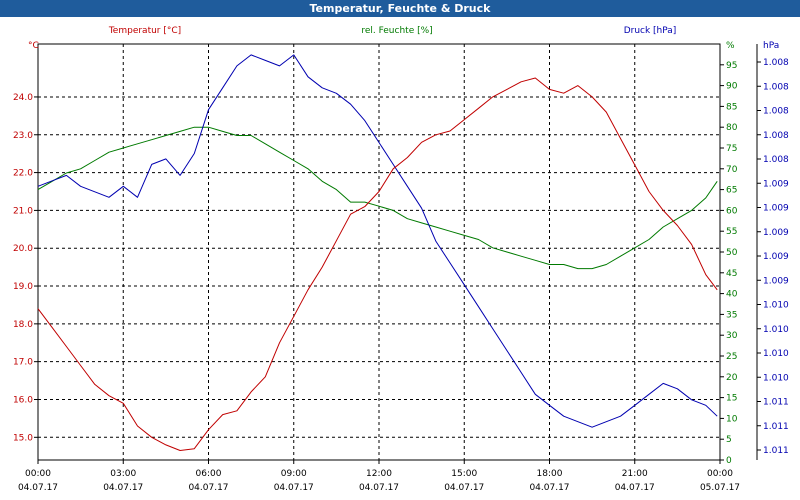 Image resolution: width=800 pixels, height=500 pixels. Describe the element at coordinates (730, 46) in the screenshot. I see `humidity-unit-label: %` at that location.